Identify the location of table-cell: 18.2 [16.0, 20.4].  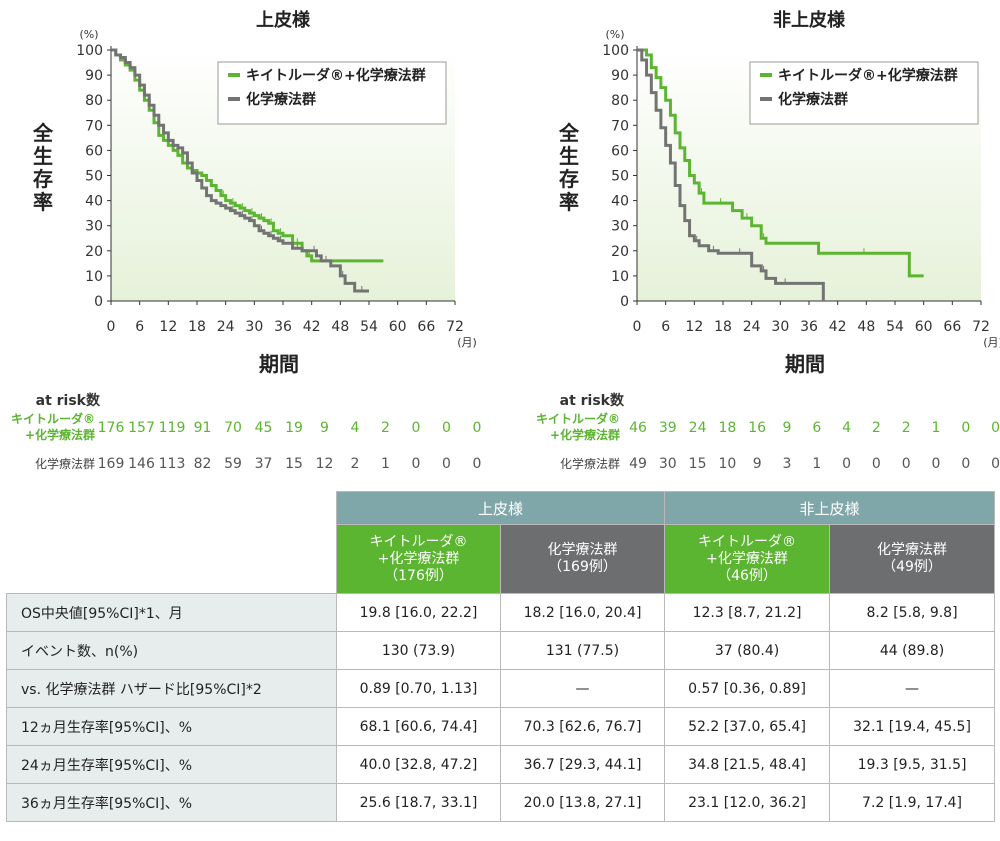
(582, 612).